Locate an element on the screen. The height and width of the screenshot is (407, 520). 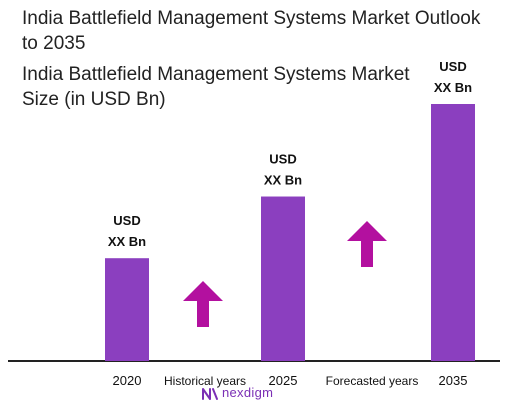
bar-2020 is located at coordinates (127, 309).